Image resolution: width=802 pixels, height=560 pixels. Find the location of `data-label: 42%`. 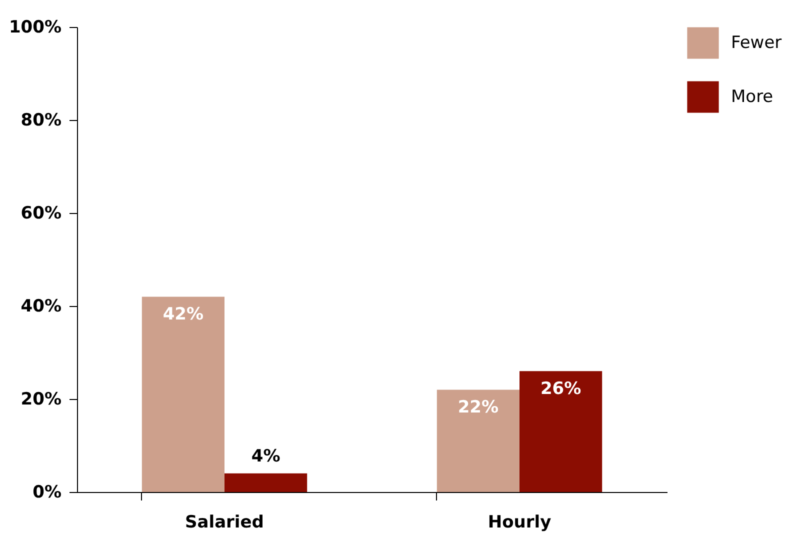

data-label: 42% is located at coordinates (183, 314).